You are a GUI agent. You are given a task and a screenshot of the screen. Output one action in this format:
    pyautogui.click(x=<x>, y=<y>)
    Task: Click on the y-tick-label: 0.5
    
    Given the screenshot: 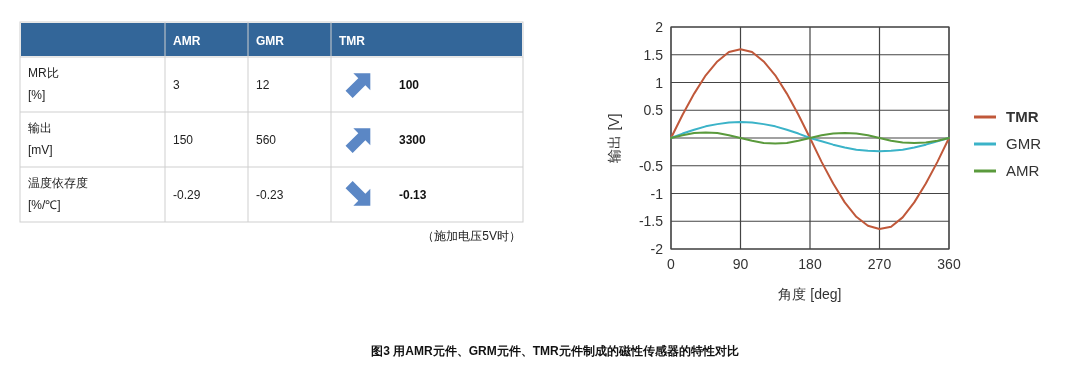 What is the action you would take?
    pyautogui.click(x=653, y=110)
    